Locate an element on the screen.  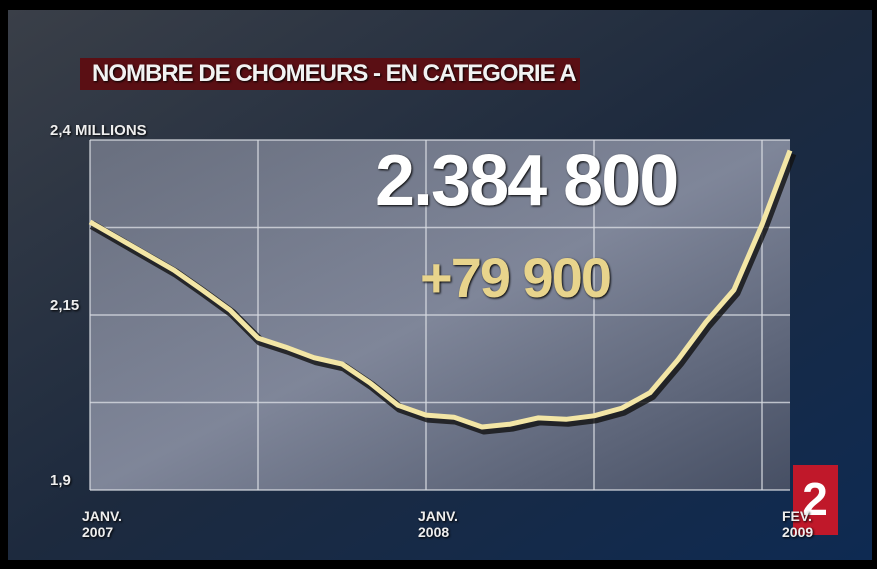
chart-title: NOMBRE DE CHOMEURS - EN CATEGORIE A is located at coordinates (334, 73).